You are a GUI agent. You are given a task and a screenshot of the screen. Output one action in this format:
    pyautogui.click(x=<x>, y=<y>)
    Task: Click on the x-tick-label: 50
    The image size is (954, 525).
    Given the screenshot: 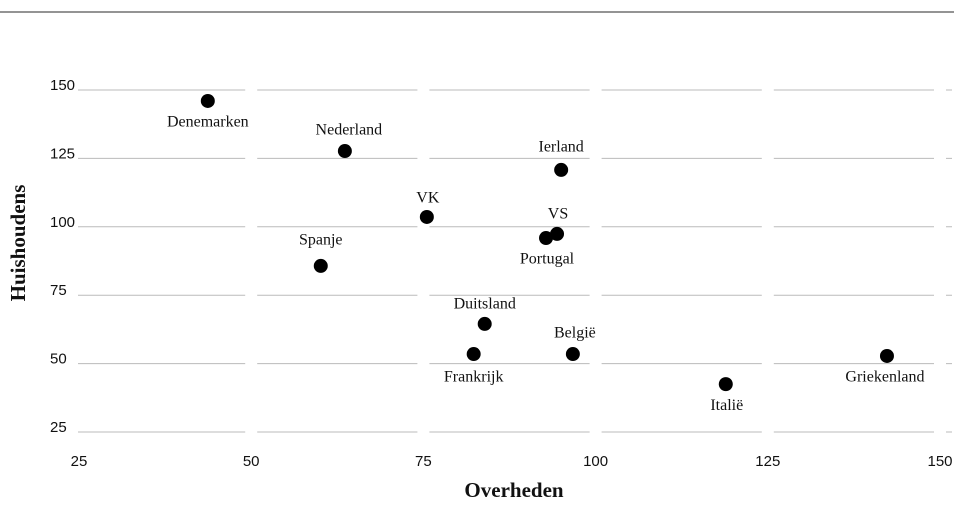 What is the action you would take?
    pyautogui.click(x=251, y=461)
    